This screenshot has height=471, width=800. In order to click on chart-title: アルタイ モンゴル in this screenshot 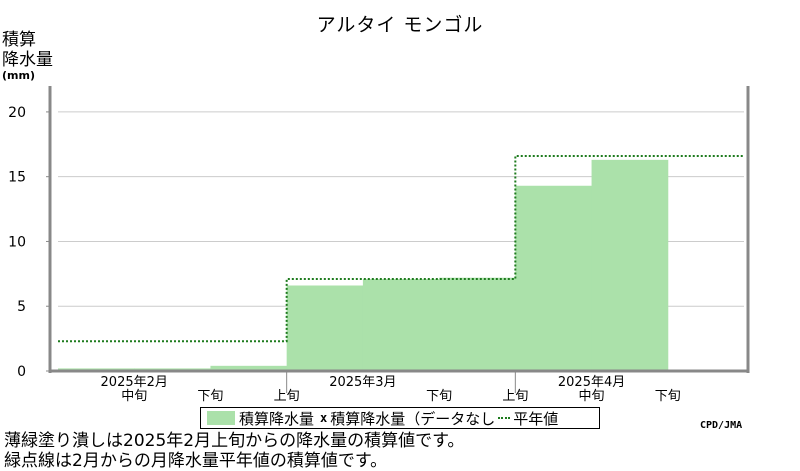, I will do `click(400, 25)`.